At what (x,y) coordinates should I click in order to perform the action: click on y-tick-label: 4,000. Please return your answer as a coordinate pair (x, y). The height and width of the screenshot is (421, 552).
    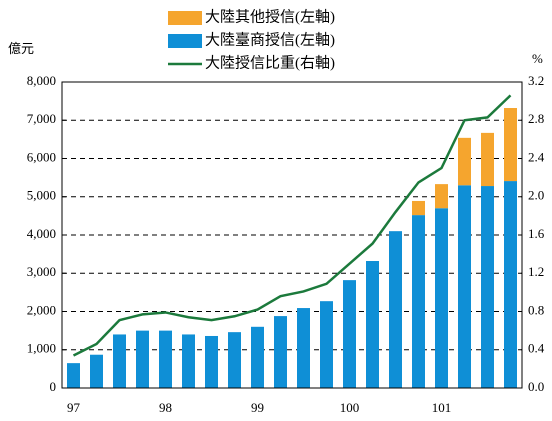
    Looking at the image, I should click on (41, 233).